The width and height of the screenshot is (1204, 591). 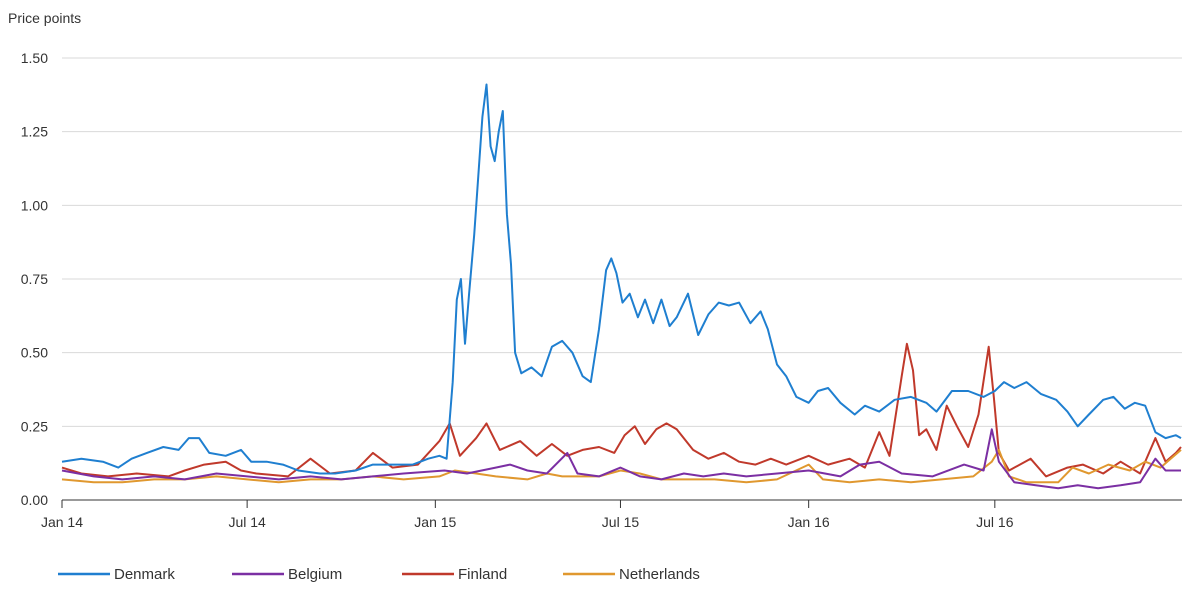 I want to click on x-tick-label: Jan 14, so click(x=62, y=522).